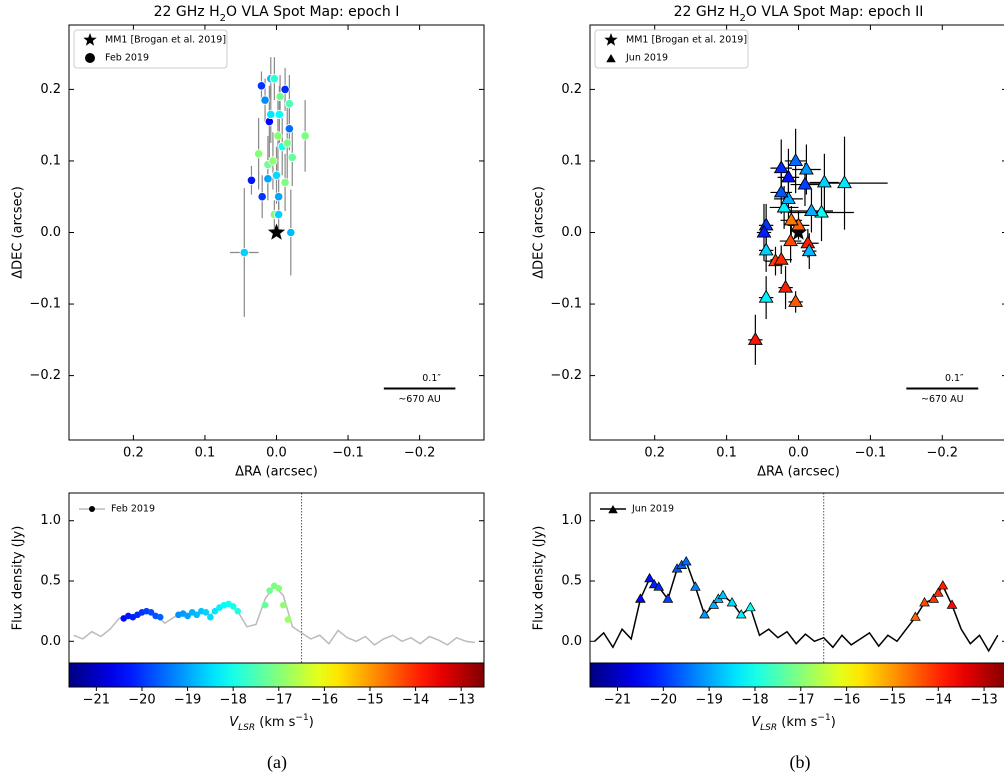  What do you see at coordinates (277, 762) in the screenshot?
I see `caption: (a)` at bounding box center [277, 762].